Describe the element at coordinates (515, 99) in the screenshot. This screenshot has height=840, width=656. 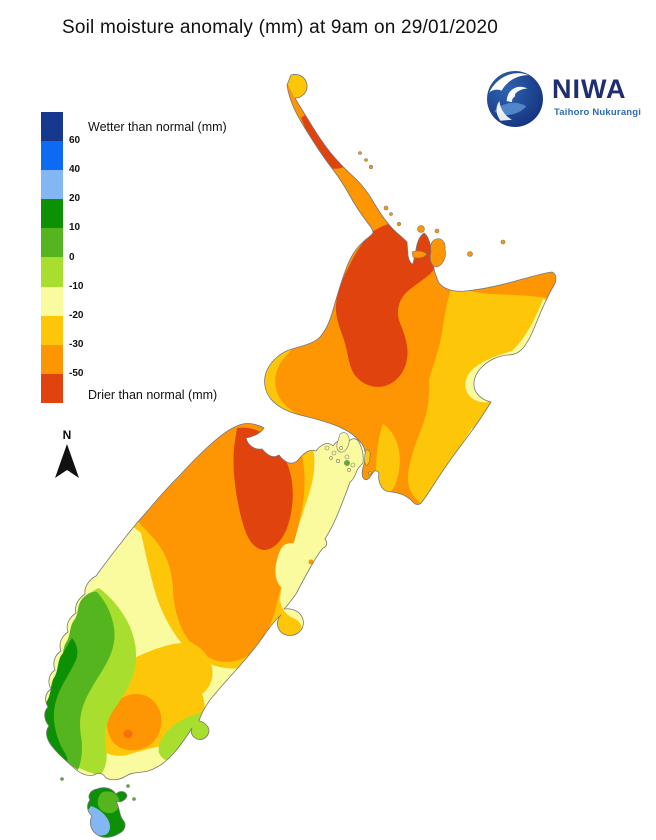
I see `niwa-swirl-icon` at that location.